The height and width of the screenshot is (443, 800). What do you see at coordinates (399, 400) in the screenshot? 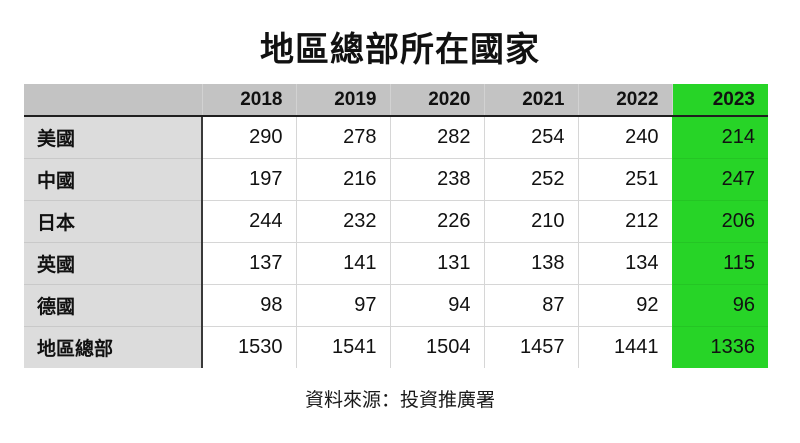
I see `source-note: 資料來源：投資推廣署` at bounding box center [399, 400].